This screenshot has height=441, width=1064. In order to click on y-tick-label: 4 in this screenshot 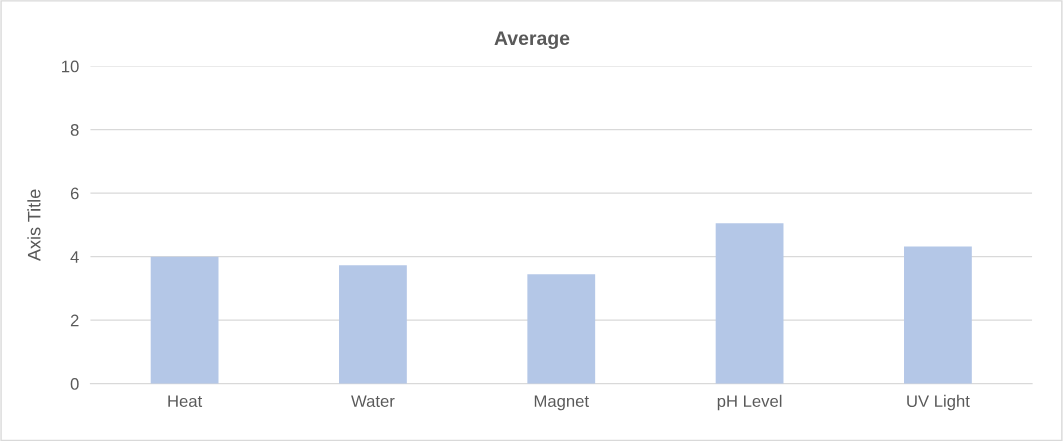, I will do `click(74, 257)`.